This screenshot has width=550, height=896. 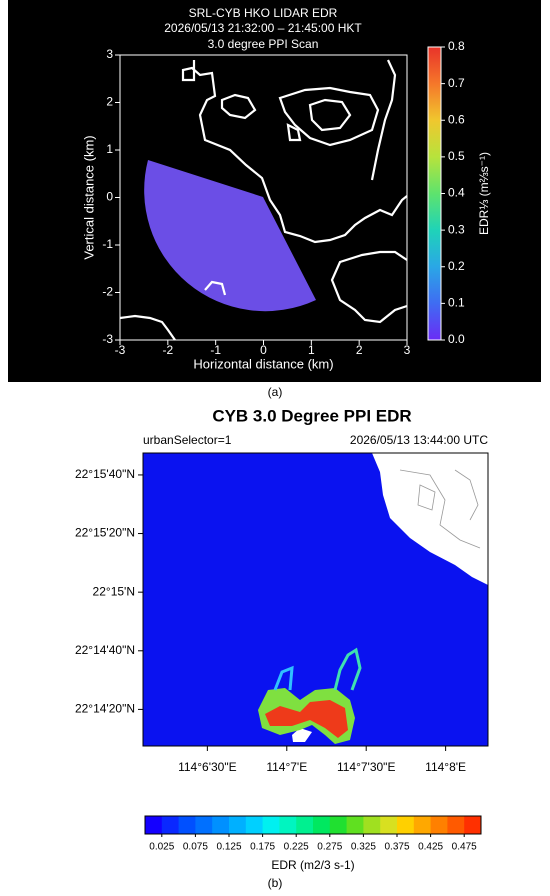 I want to click on colorbar-label: EDR (m2/3 s-1), so click(x=312, y=865).